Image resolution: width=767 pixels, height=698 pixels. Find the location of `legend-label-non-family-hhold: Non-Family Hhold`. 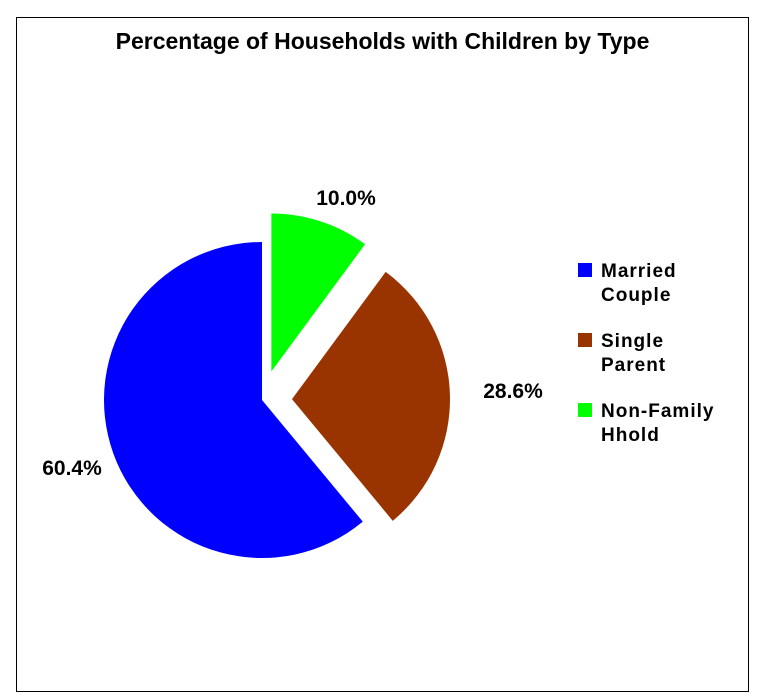

legend-label-non-family-hhold: Non-Family Hhold is located at coordinates (657, 423).